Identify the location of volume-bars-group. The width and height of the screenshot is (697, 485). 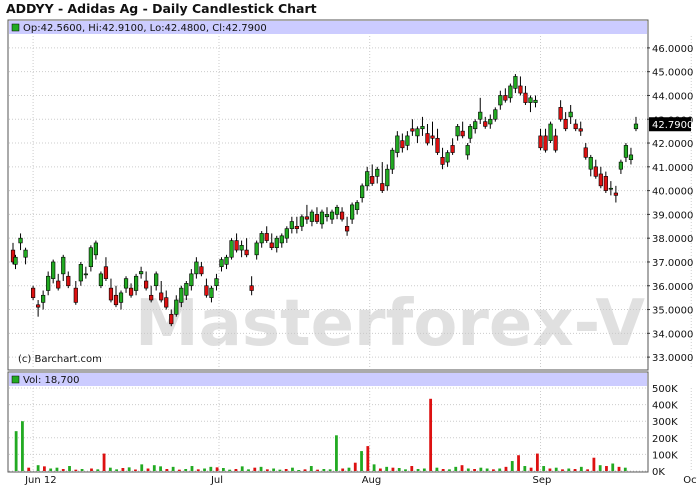
(320, 434).